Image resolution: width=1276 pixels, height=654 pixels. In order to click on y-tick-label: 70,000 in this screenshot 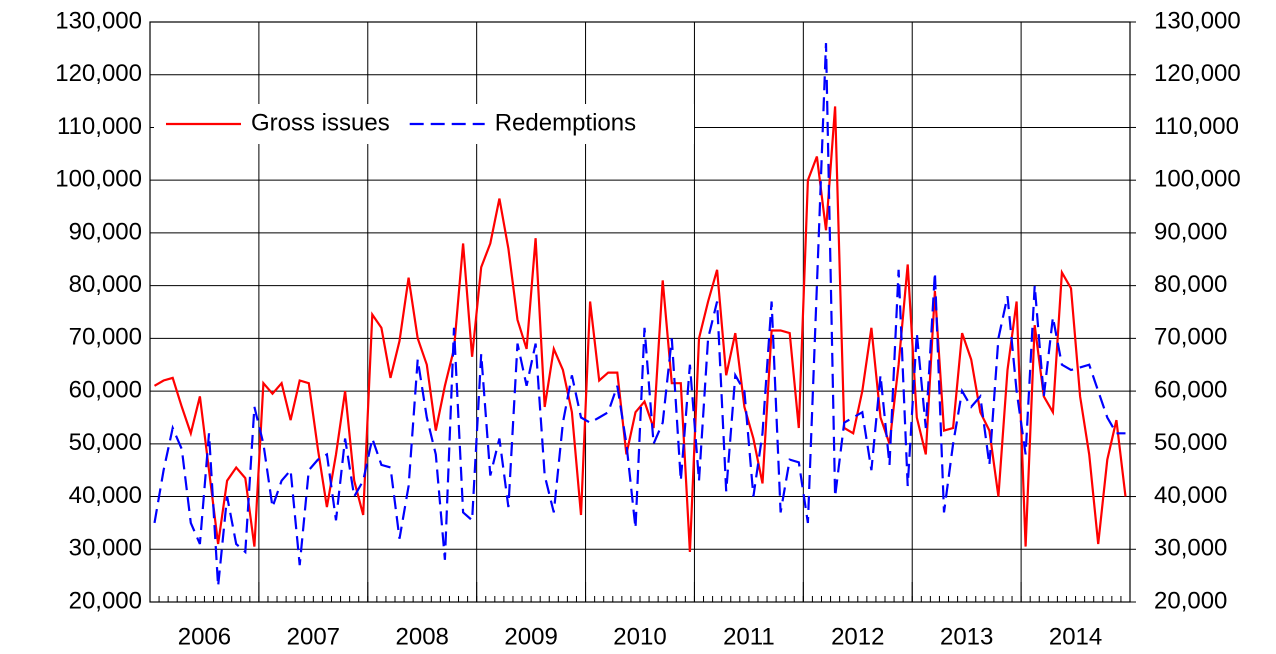, I will do `click(105, 337)`.